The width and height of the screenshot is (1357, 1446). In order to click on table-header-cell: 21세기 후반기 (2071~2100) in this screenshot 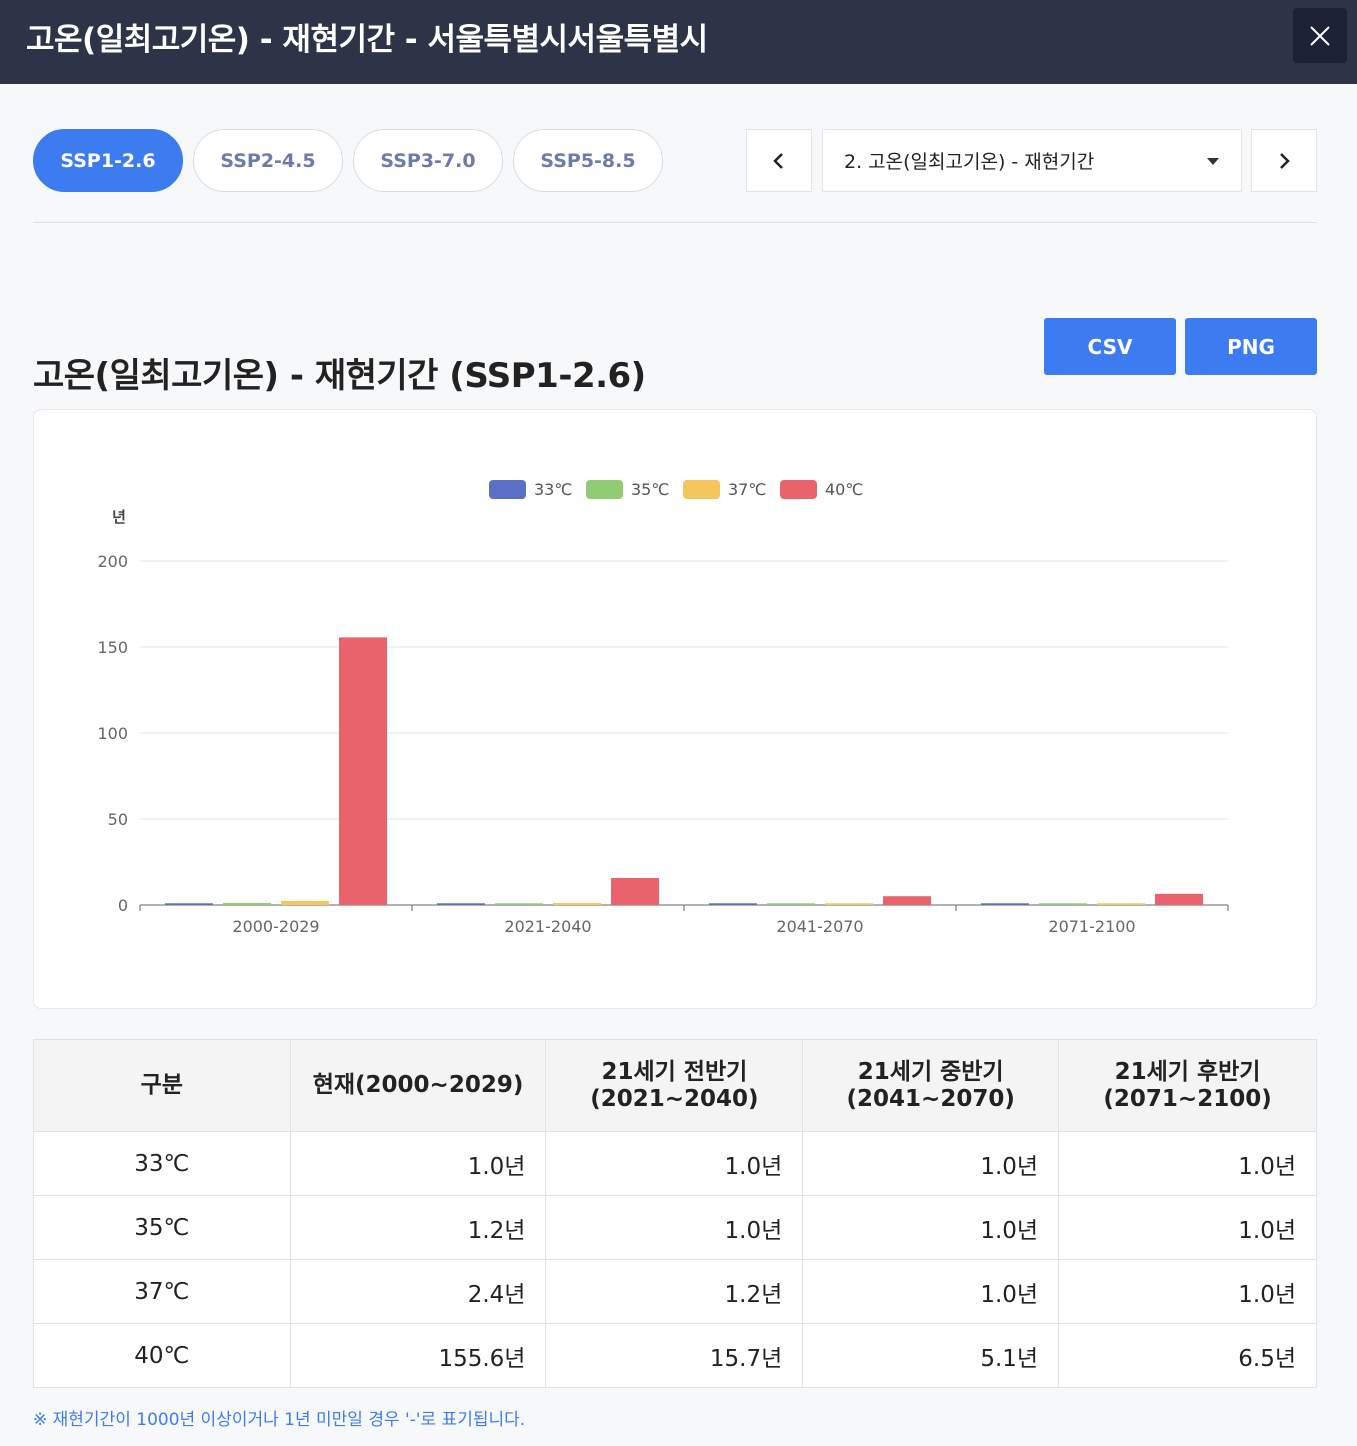, I will do `click(1187, 1085)`.